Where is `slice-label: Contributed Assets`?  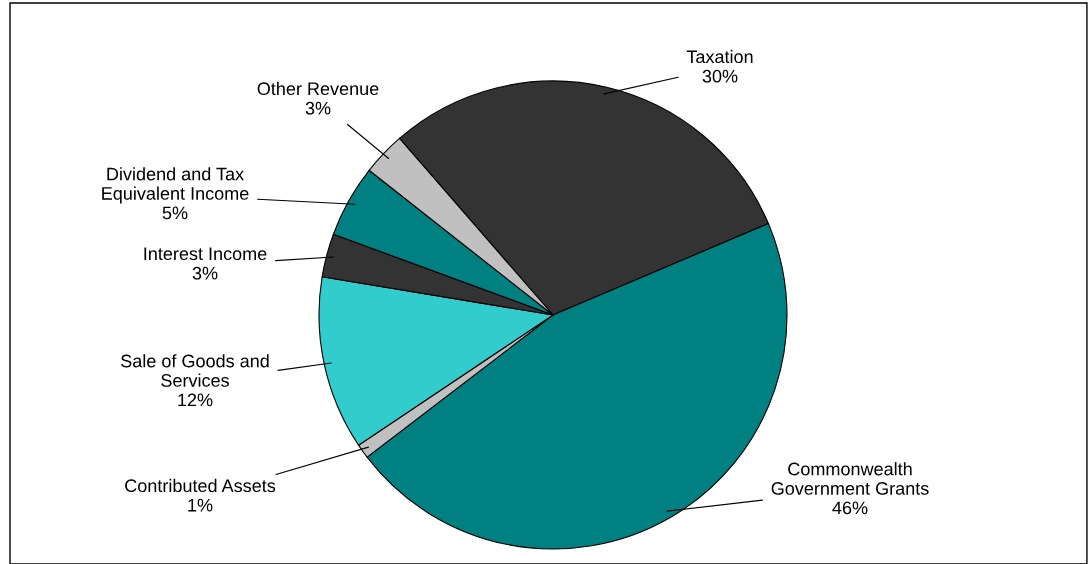
slice-label: Contributed Assets is located at coordinates (200, 485).